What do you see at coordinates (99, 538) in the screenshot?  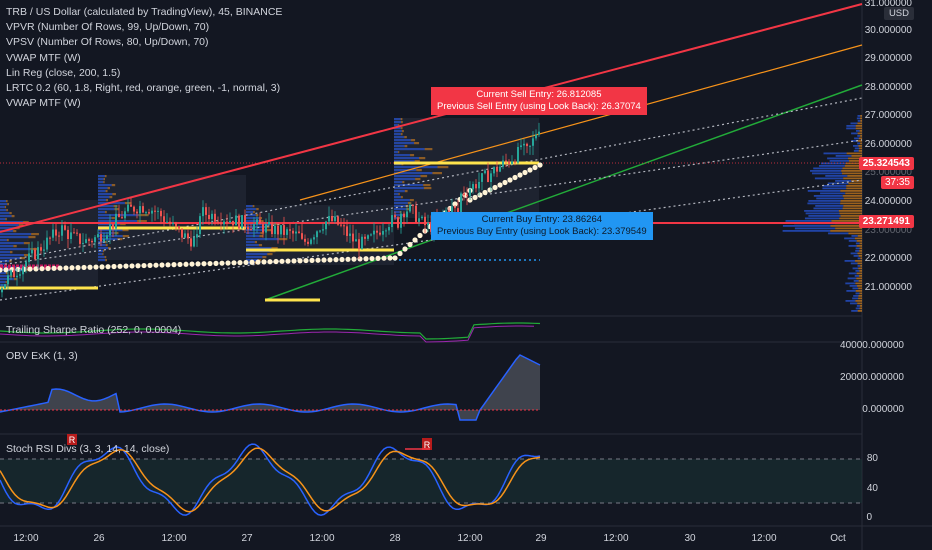 I see `time-tick: 26` at bounding box center [99, 538].